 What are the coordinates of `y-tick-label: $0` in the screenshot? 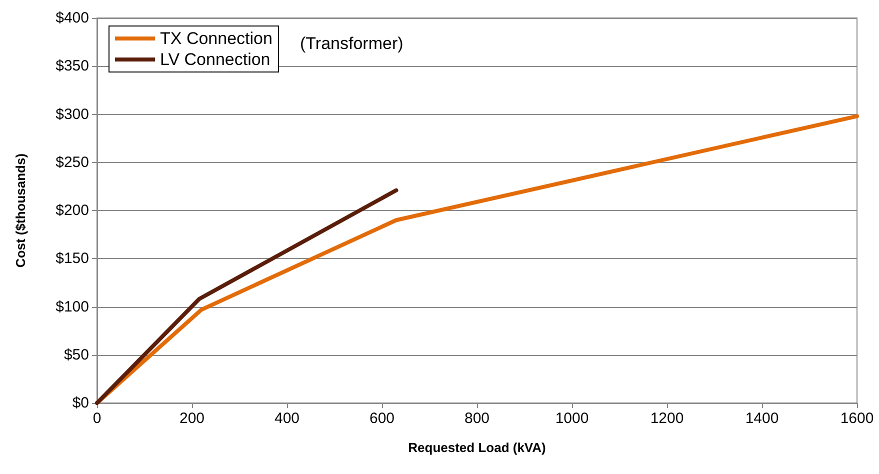 It's located at (80, 403).